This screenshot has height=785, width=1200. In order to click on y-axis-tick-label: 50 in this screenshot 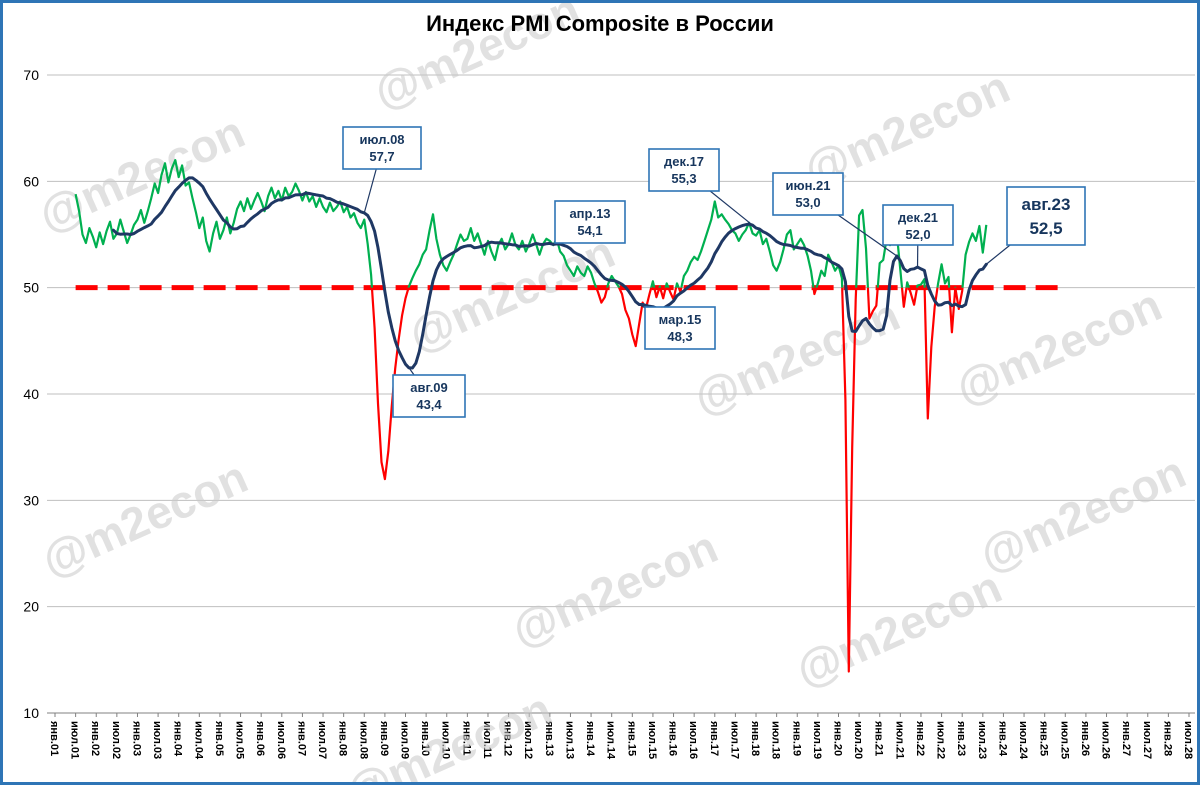, I will do `click(31, 288)`.